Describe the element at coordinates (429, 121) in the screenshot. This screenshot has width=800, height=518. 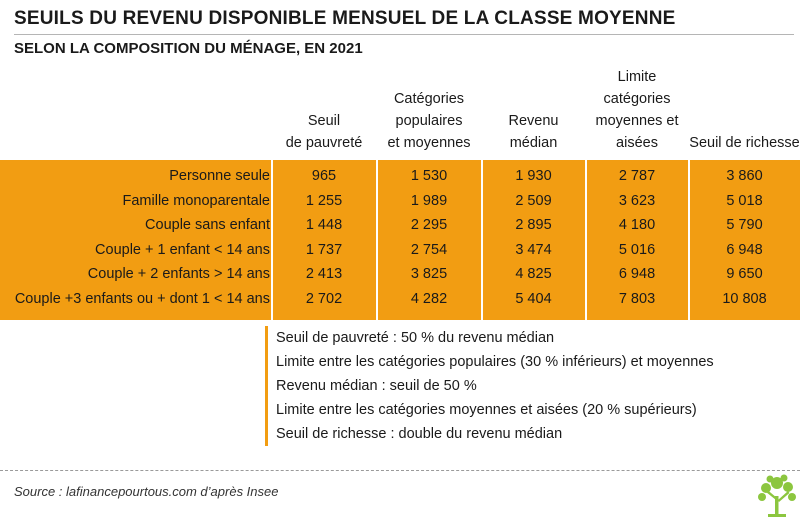
I see `column-header: Catégories populaires et moyennes` at that location.